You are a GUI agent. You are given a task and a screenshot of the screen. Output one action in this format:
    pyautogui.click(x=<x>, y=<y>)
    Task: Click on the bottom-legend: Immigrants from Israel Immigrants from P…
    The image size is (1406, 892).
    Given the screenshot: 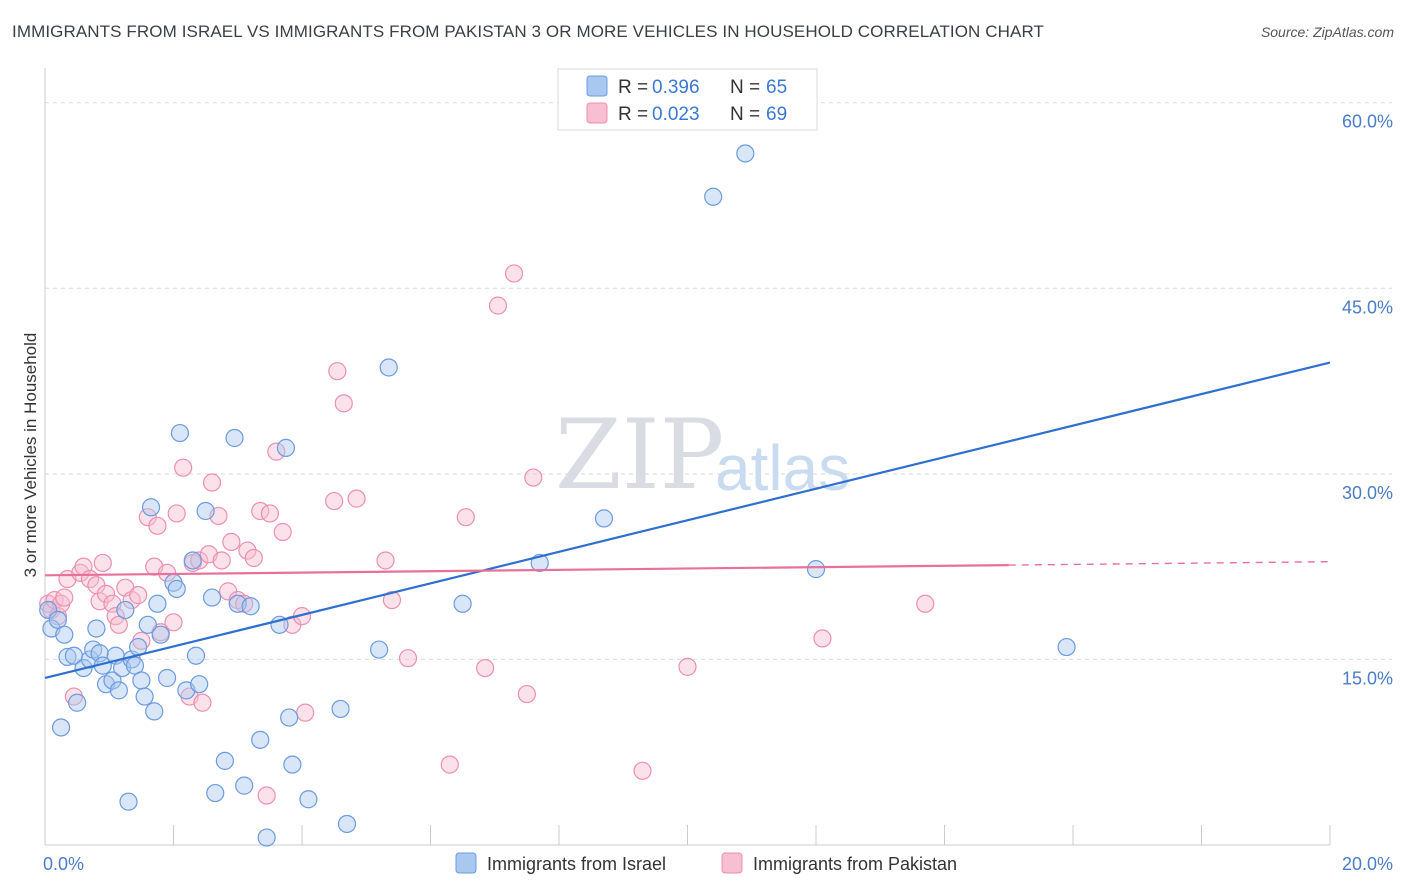 What is the action you would take?
    pyautogui.click(x=706, y=863)
    